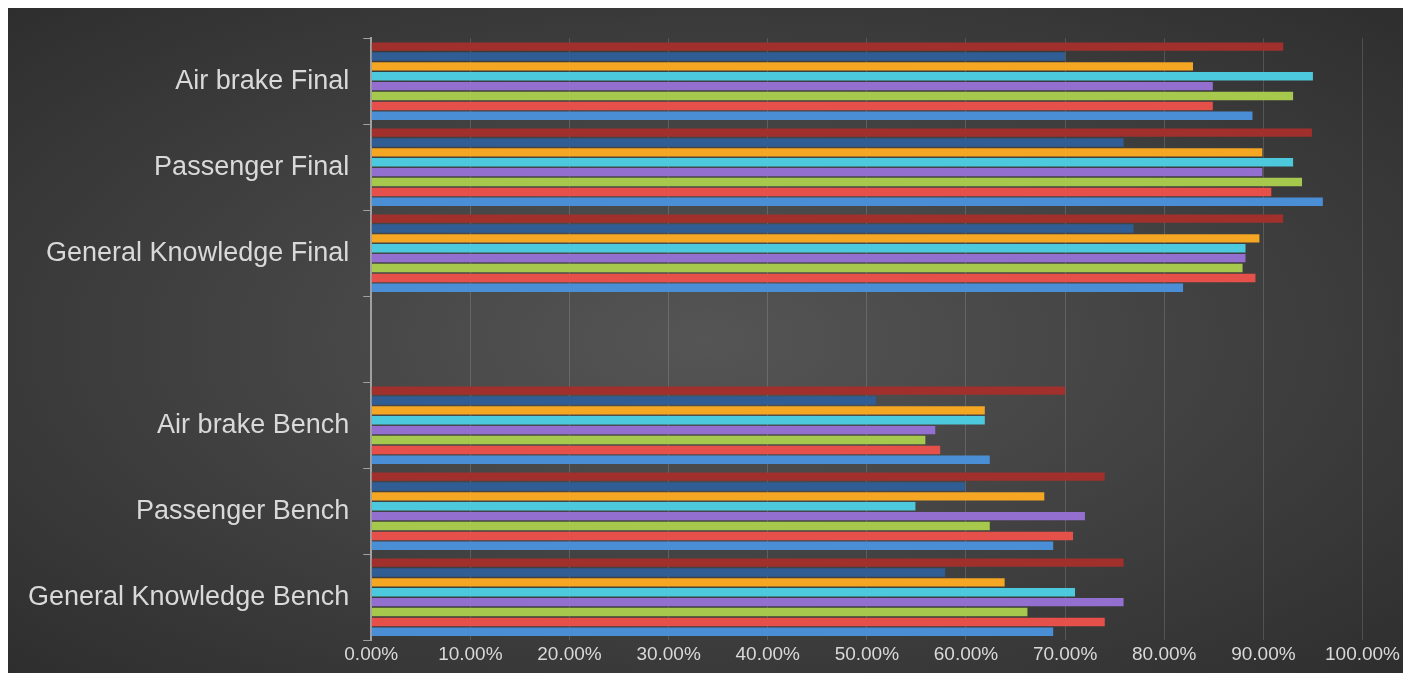  I want to click on x-tick-label: 60.00%, so click(966, 653).